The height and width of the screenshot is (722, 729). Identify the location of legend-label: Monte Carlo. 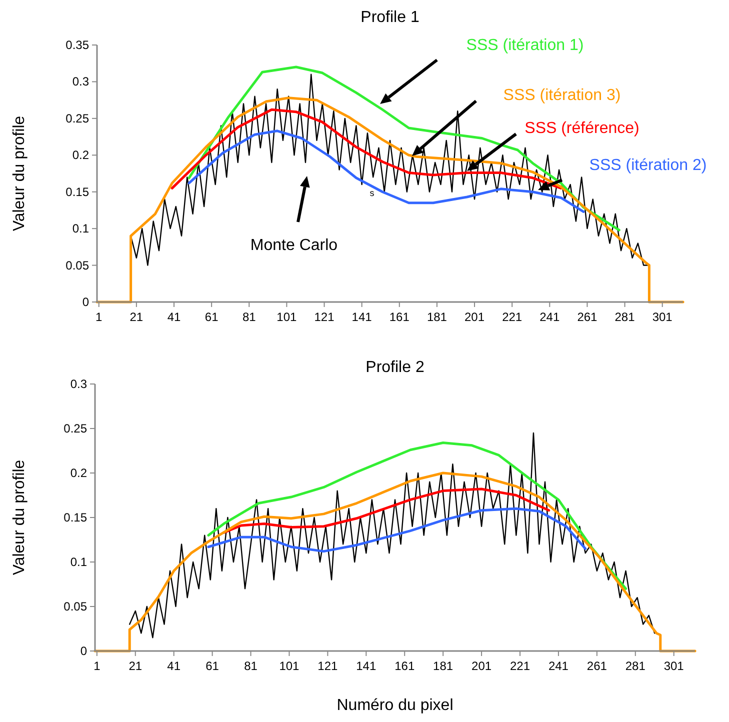
(294, 245).